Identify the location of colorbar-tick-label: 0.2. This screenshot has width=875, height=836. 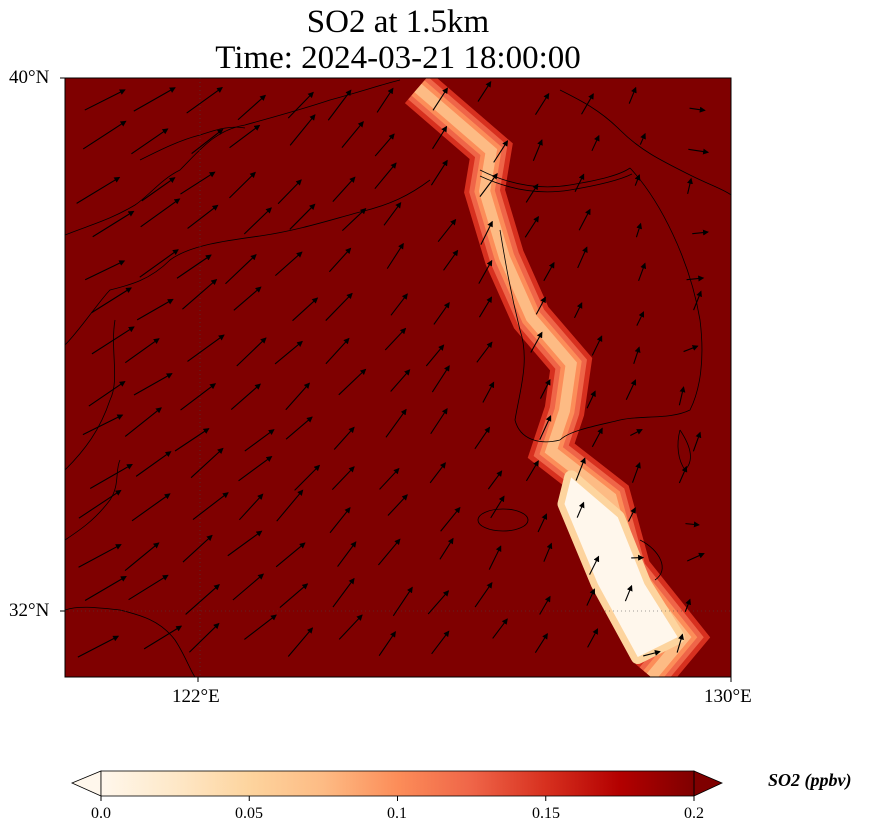
(694, 813).